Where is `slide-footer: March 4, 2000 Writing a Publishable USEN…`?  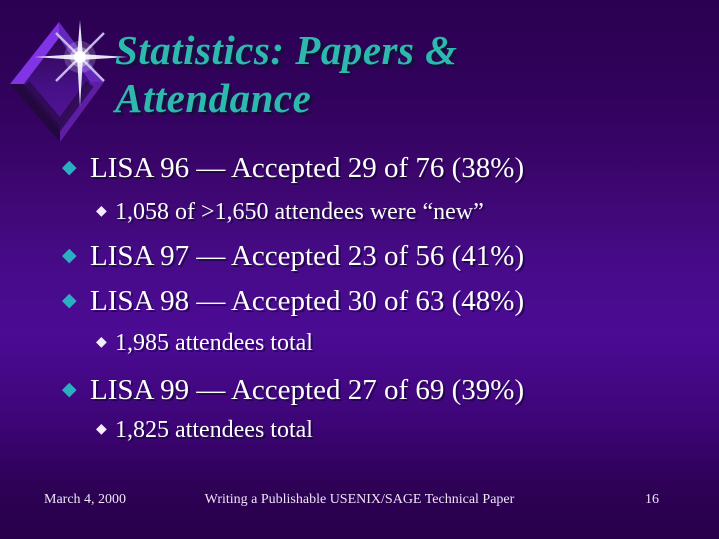
slide-footer: March 4, 2000 Writing a Publishable USEN… is located at coordinates (359, 502).